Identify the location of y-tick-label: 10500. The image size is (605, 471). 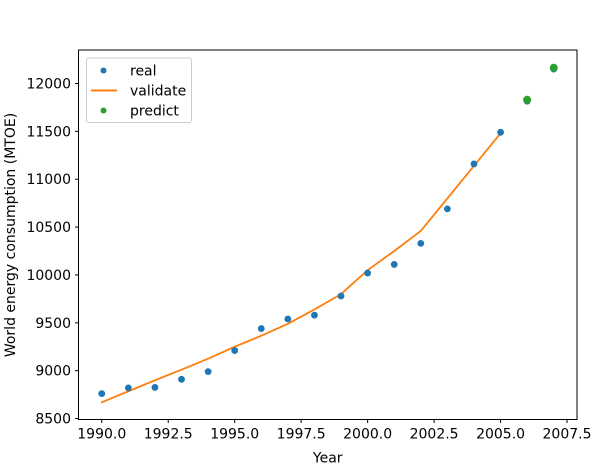
(48, 228).